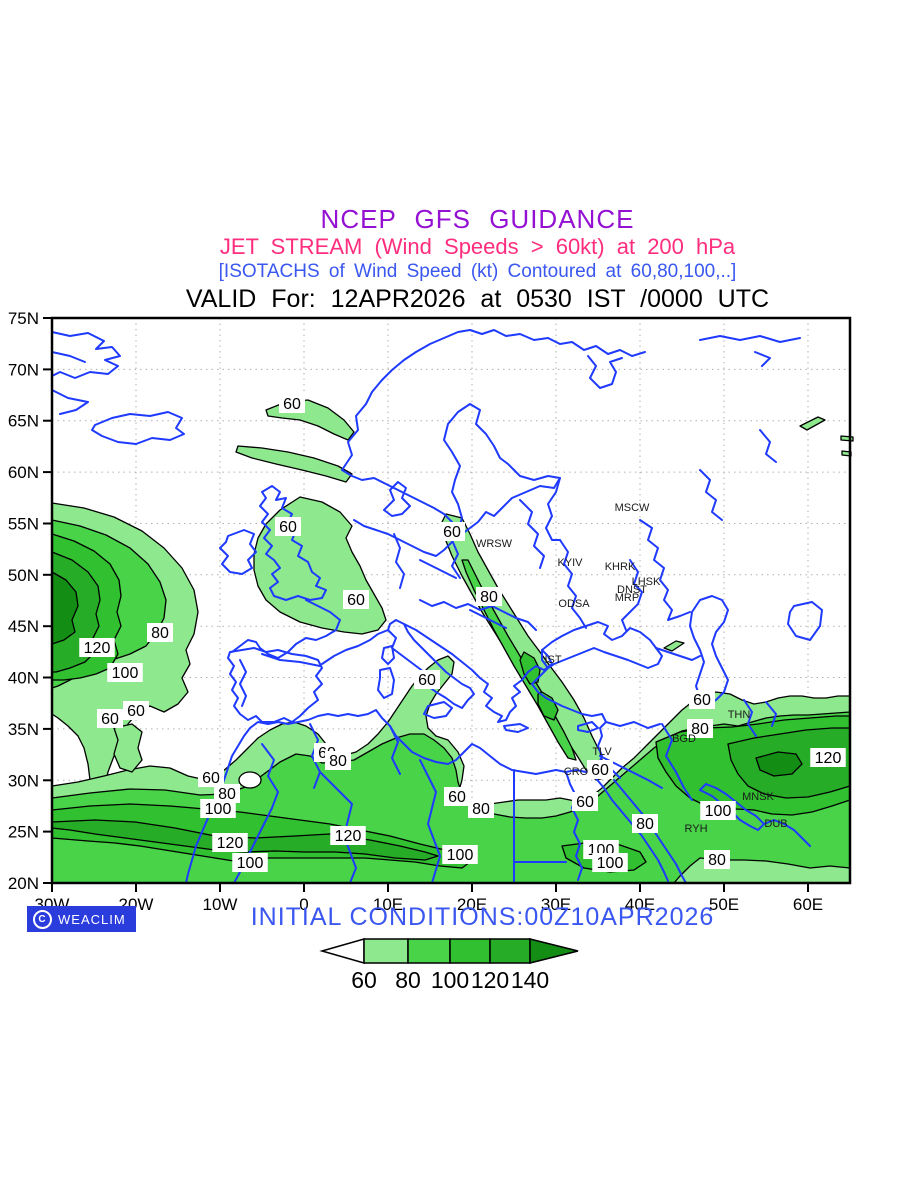 The height and width of the screenshot is (1200, 900). Describe the element at coordinates (674, 646) in the screenshot. I see `isotach-region-caspian-sliver` at that location.